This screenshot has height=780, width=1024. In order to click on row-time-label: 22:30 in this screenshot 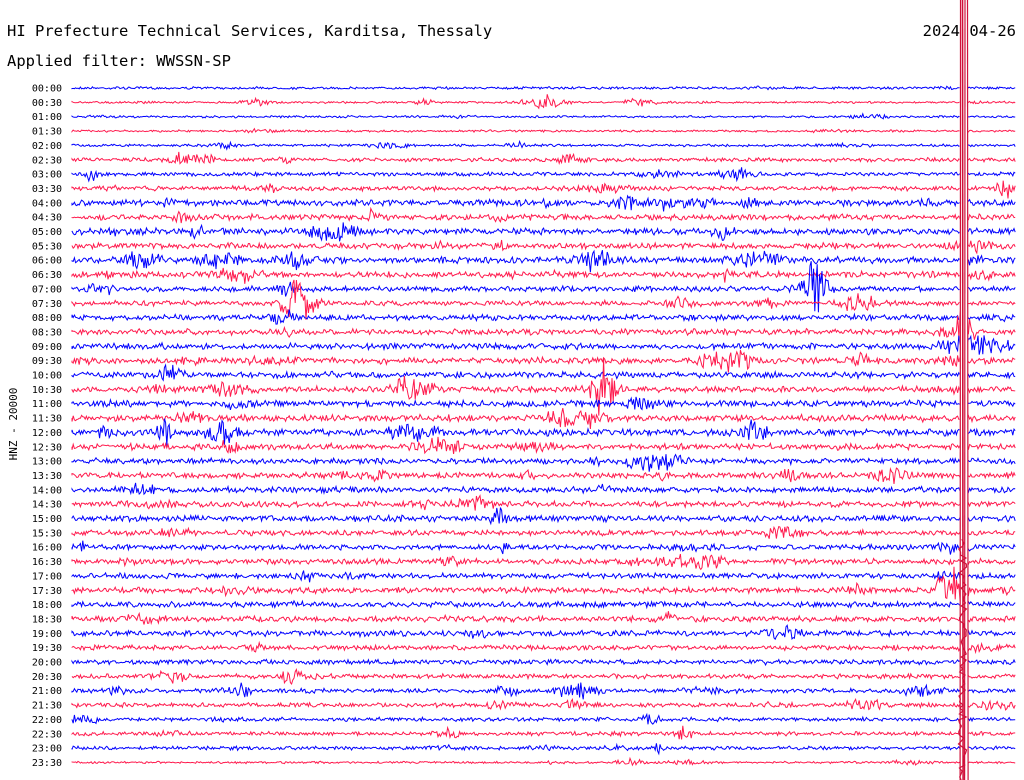, I will do `click(47, 734)`.